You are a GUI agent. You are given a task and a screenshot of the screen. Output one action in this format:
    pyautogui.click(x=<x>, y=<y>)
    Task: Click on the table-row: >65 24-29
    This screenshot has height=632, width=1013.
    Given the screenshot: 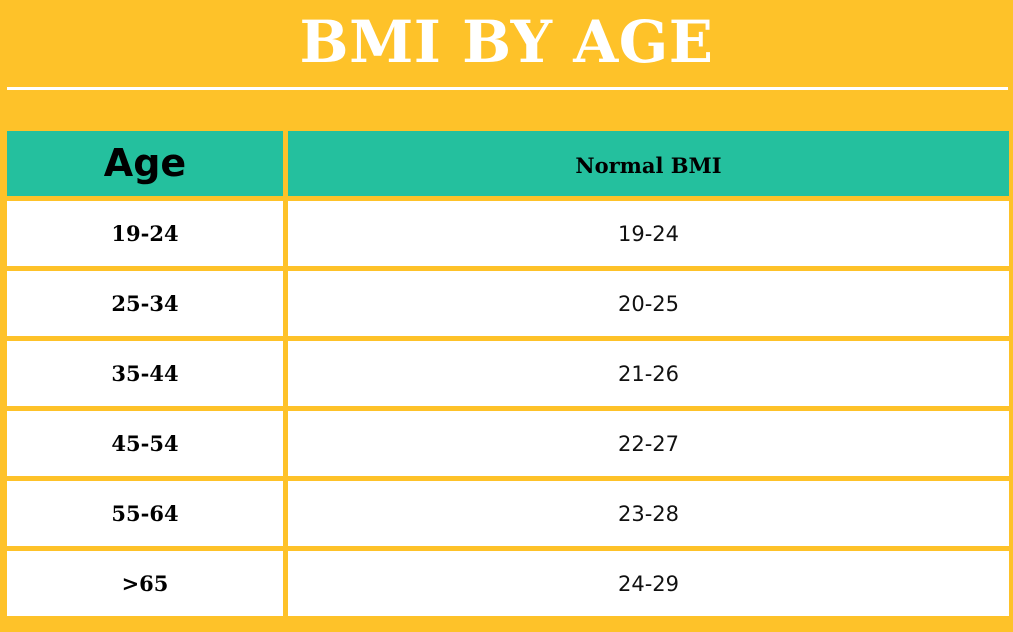 What is the action you would take?
    pyautogui.click(x=508, y=583)
    